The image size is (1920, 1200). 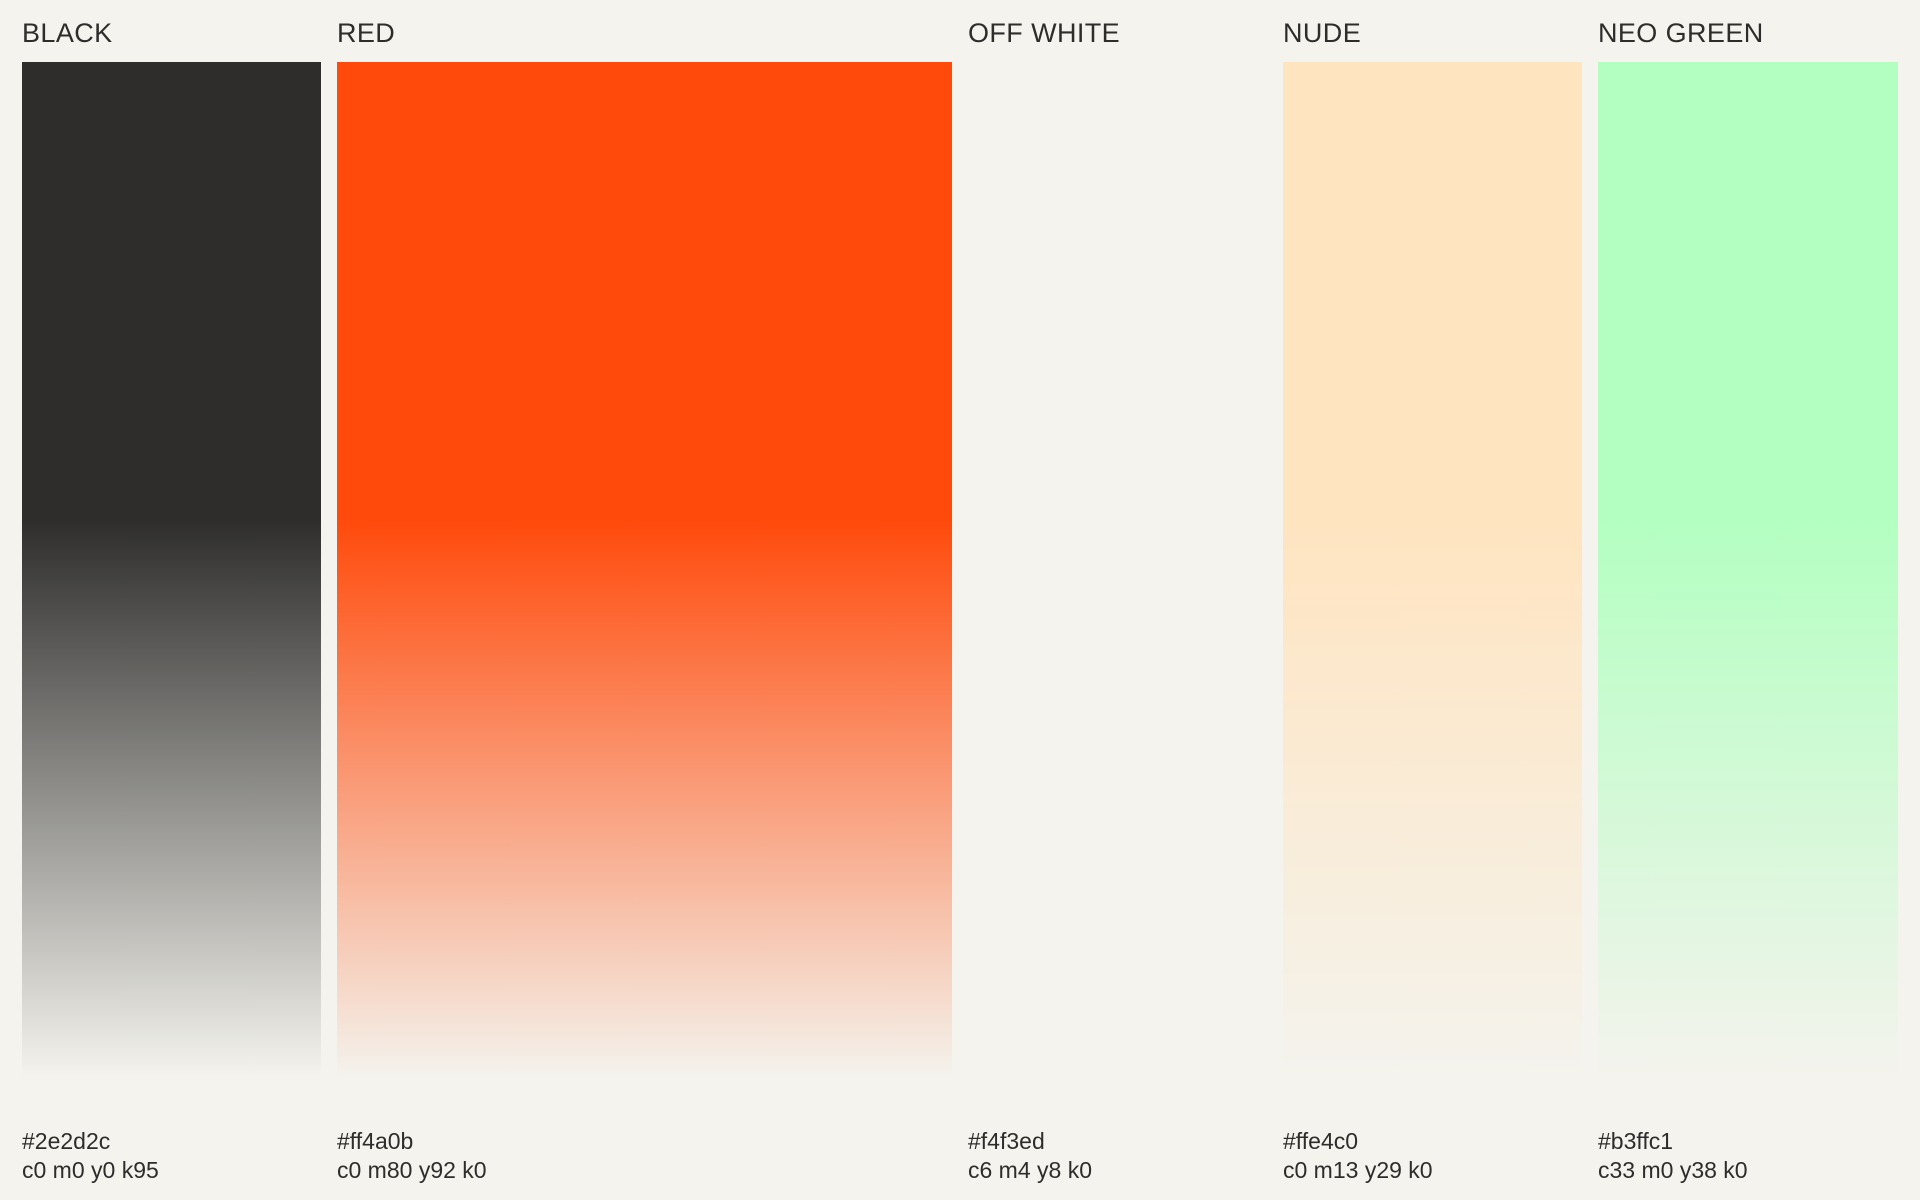 What do you see at coordinates (1030, 1170) in the screenshot?
I see `swatch-cmyk-value: c6 m4 y8 k0` at bounding box center [1030, 1170].